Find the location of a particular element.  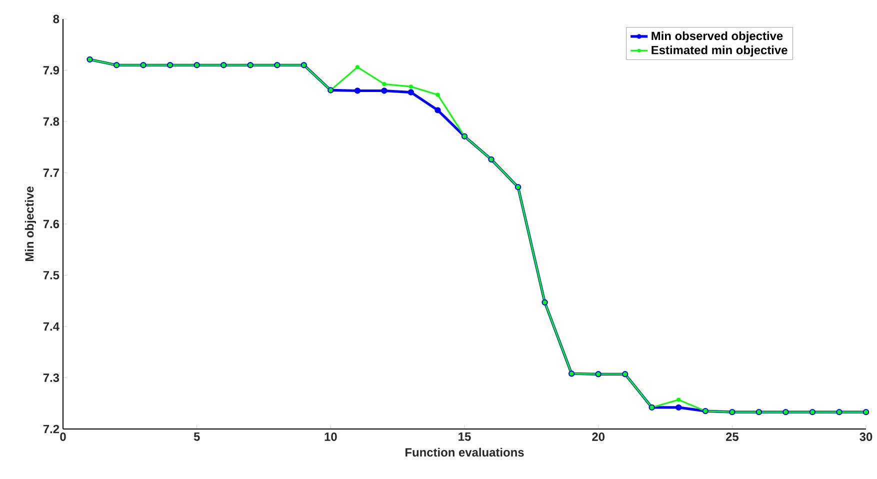

y-axis-title: Min objective is located at coordinates (30, 224).